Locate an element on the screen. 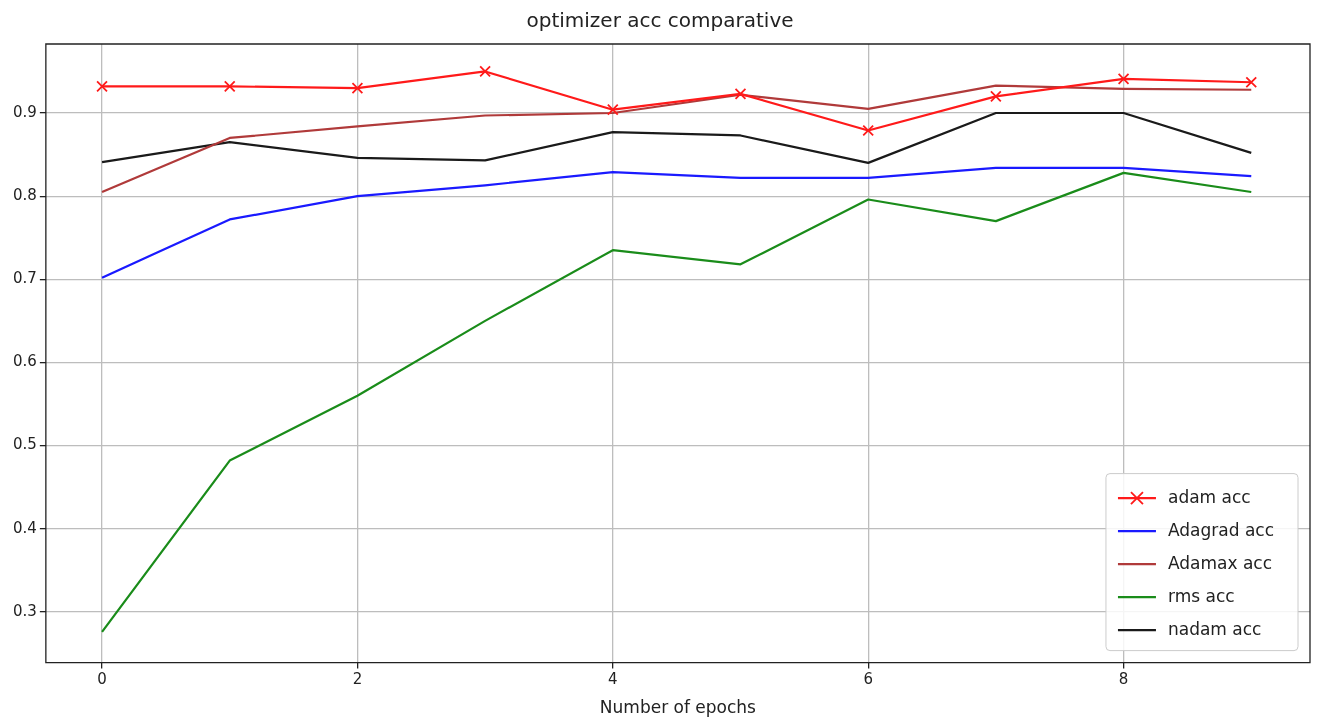 The width and height of the screenshot is (1320, 727). legend-label: nadam acc is located at coordinates (1214, 628).